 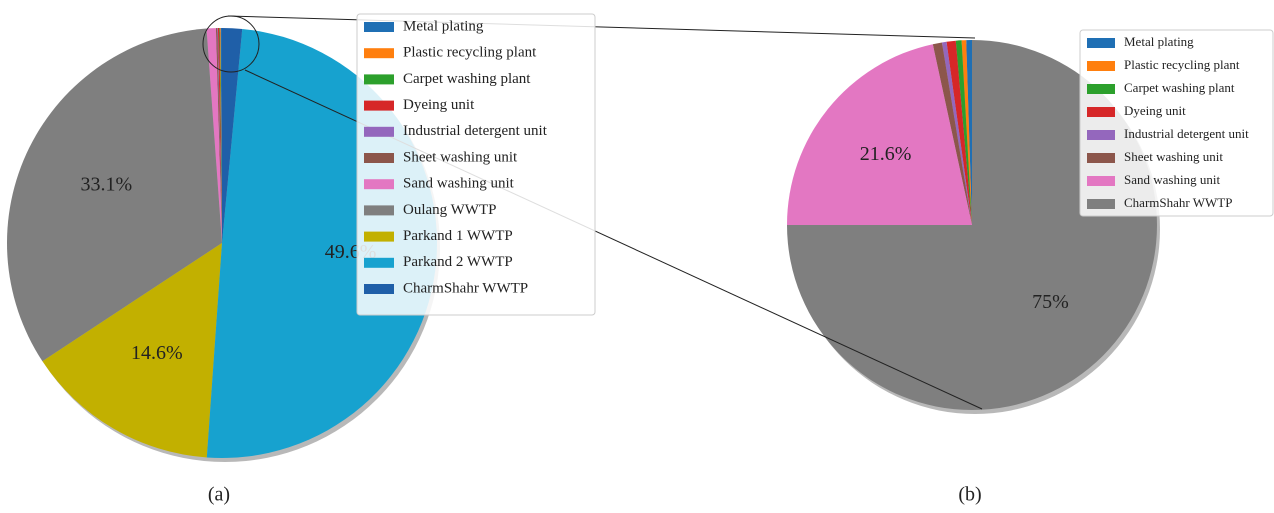 What do you see at coordinates (157, 353) in the screenshot?
I see `slice-label: 14.6%` at bounding box center [157, 353].